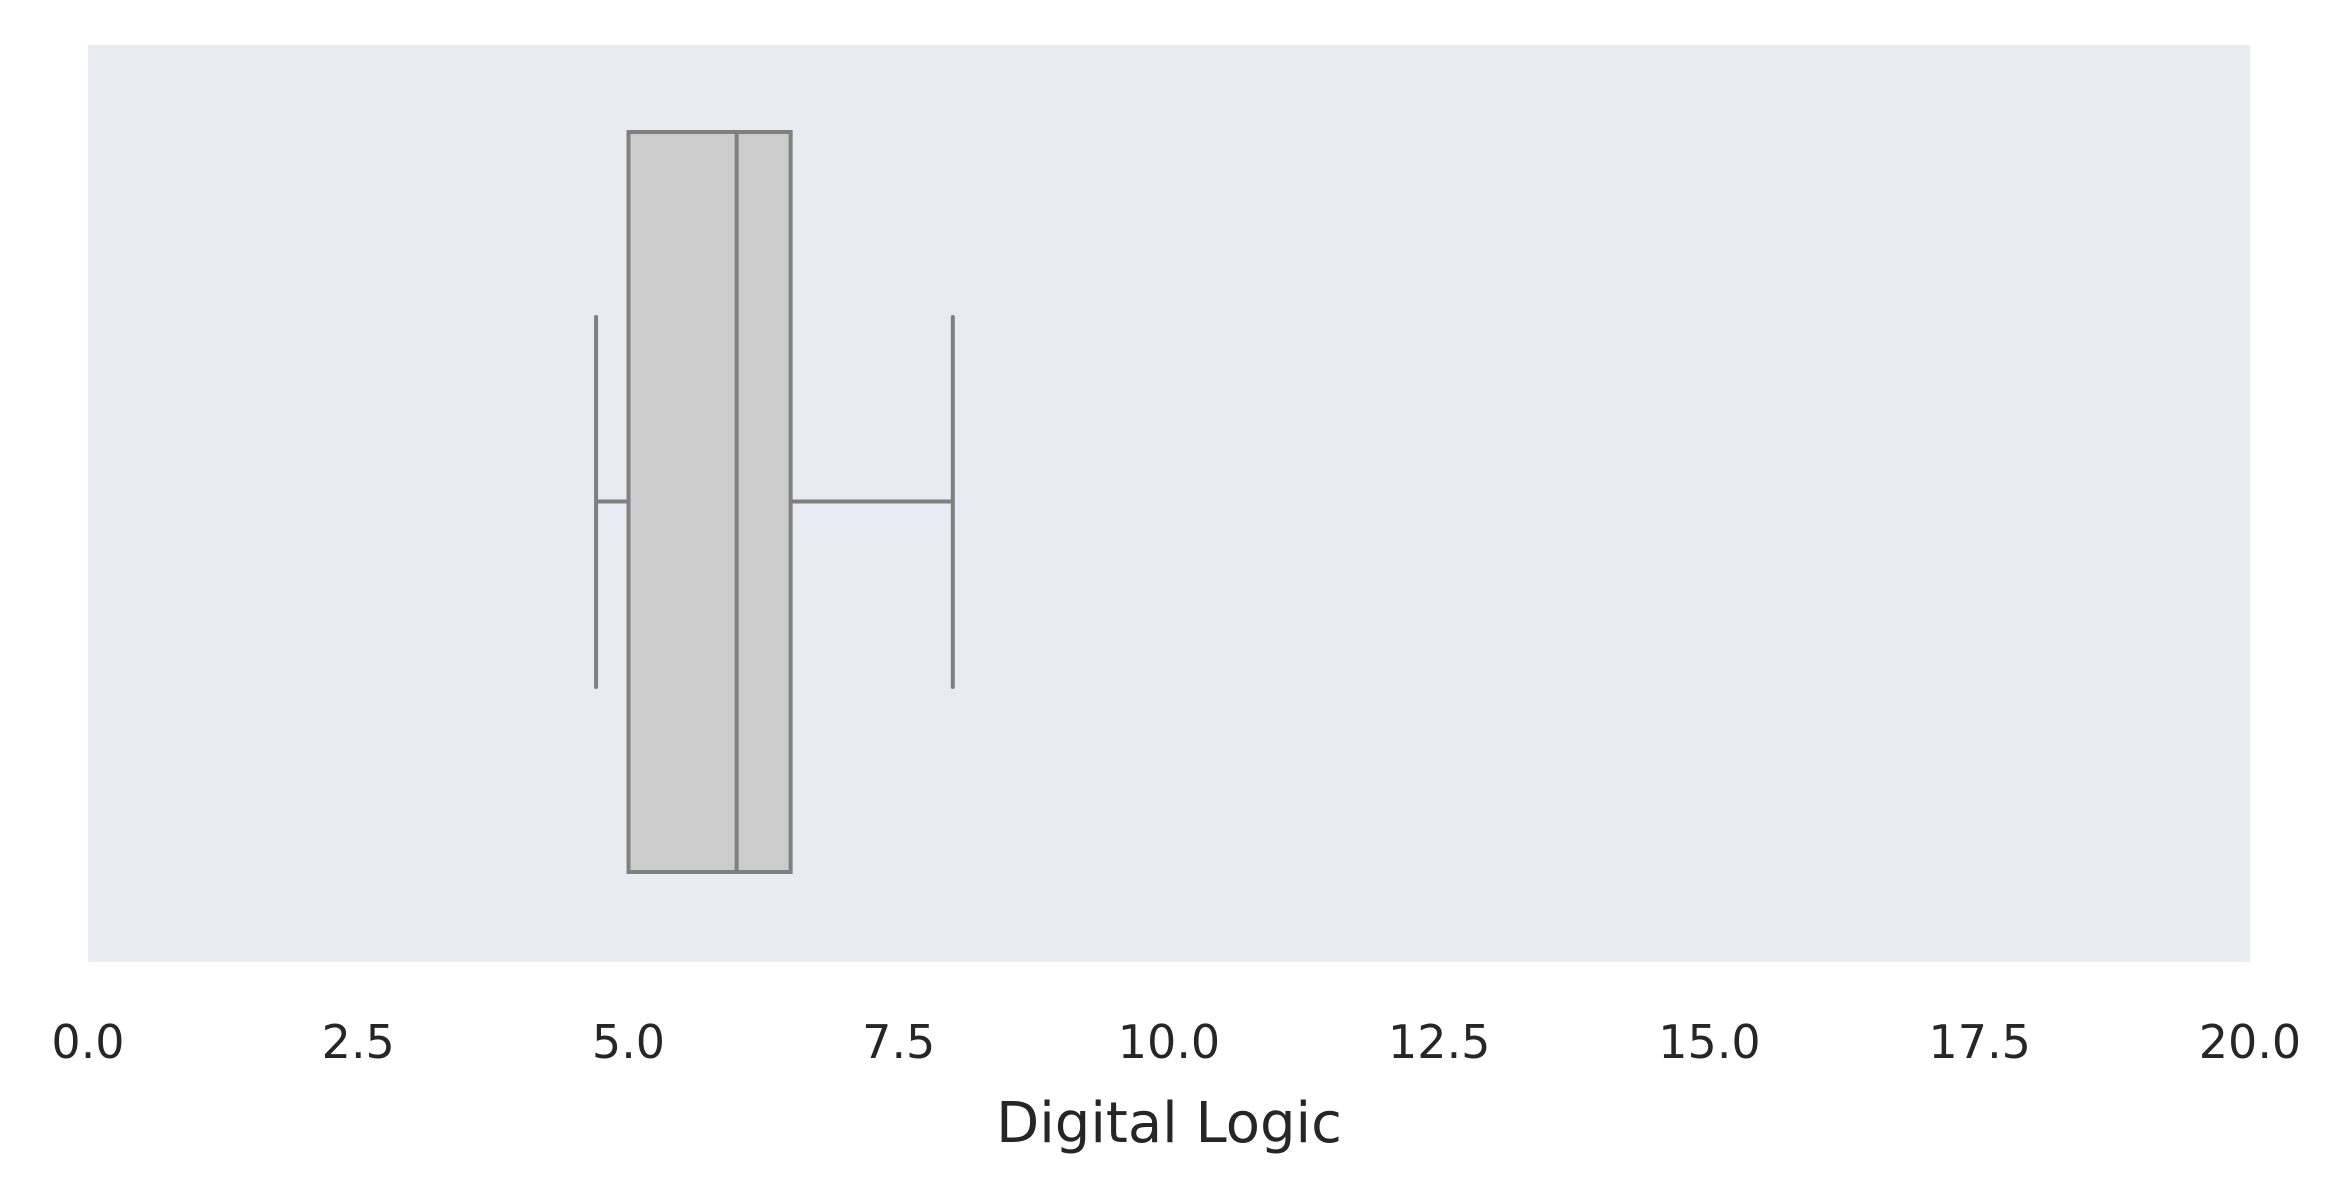 Image resolution: width=2352 pixels, height=1197 pixels. What do you see at coordinates (2250, 1042) in the screenshot?
I see `x-tick-label: 20.0` at bounding box center [2250, 1042].